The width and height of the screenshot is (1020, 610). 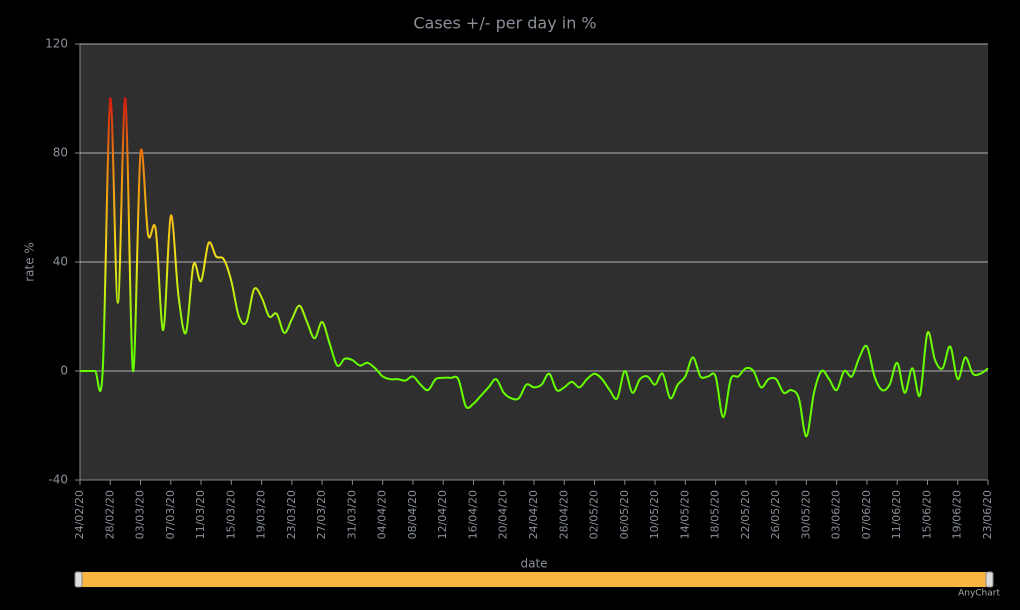 What do you see at coordinates (684, 514) in the screenshot?
I see `x-tick-label: 14/05/20` at bounding box center [684, 514].